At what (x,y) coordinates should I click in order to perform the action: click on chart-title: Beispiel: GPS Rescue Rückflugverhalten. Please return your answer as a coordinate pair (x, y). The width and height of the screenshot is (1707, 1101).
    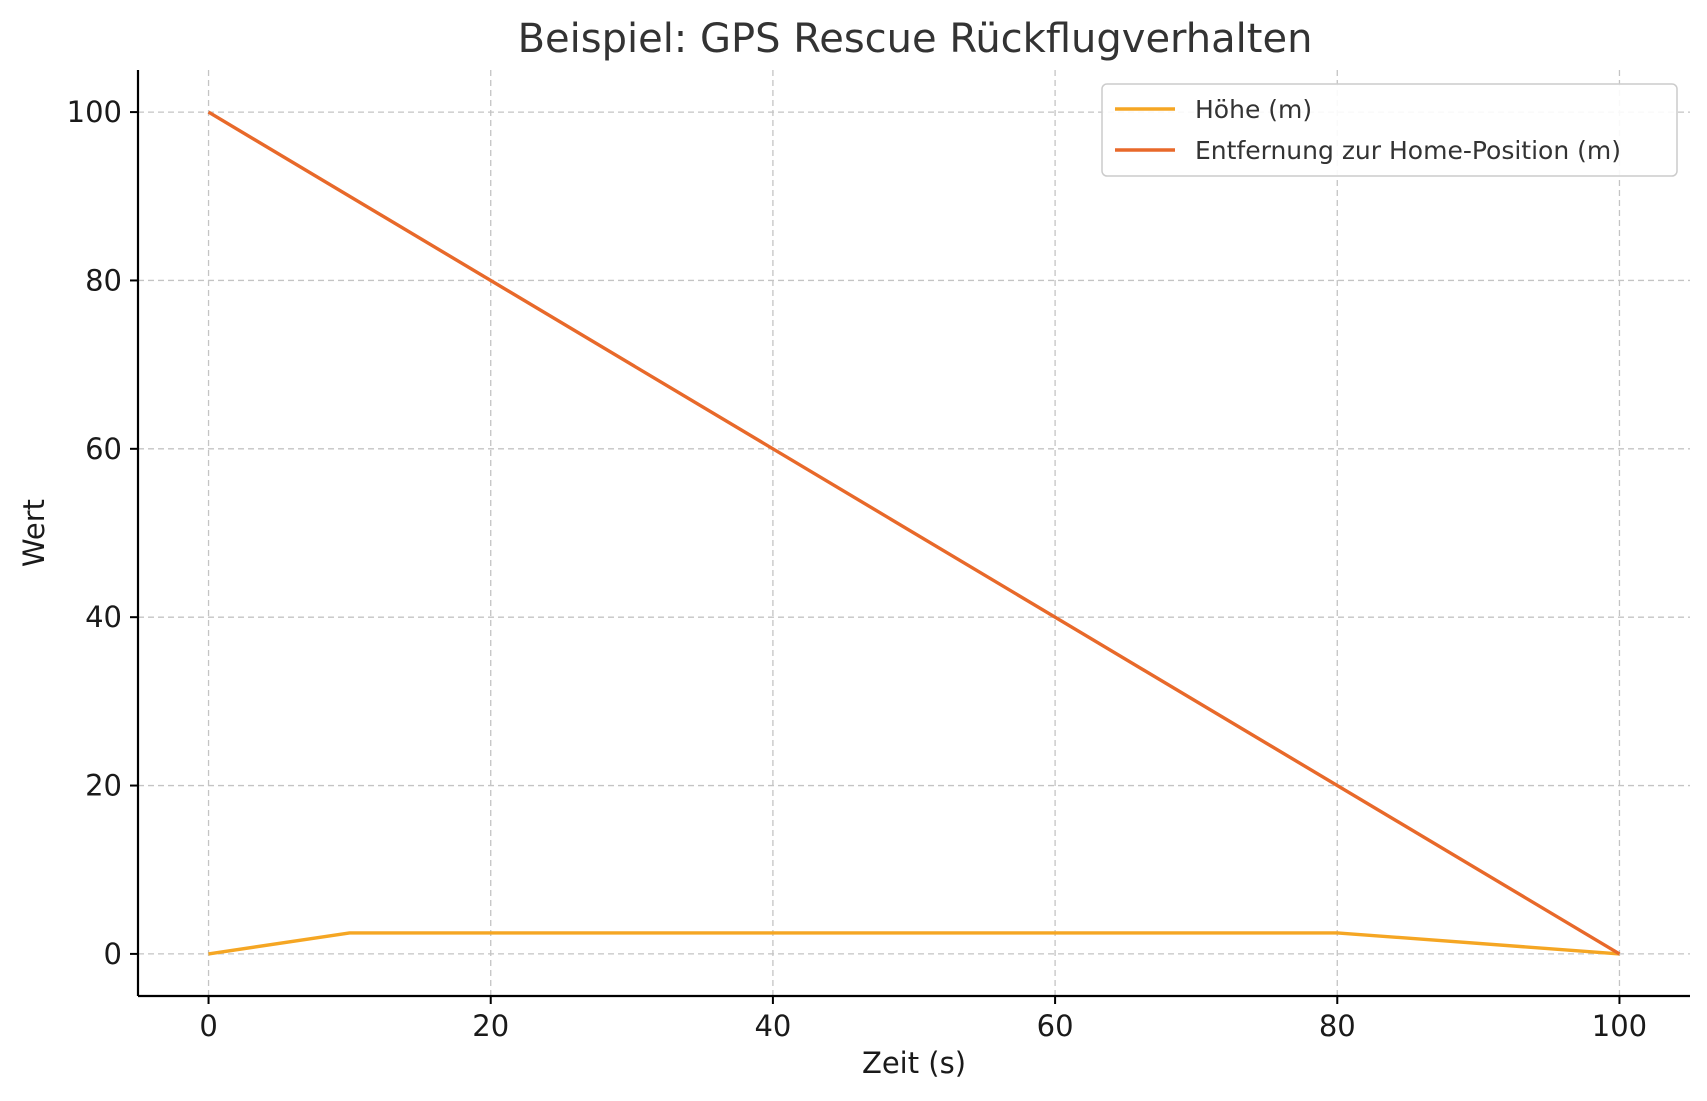
    Looking at the image, I should click on (915, 39).